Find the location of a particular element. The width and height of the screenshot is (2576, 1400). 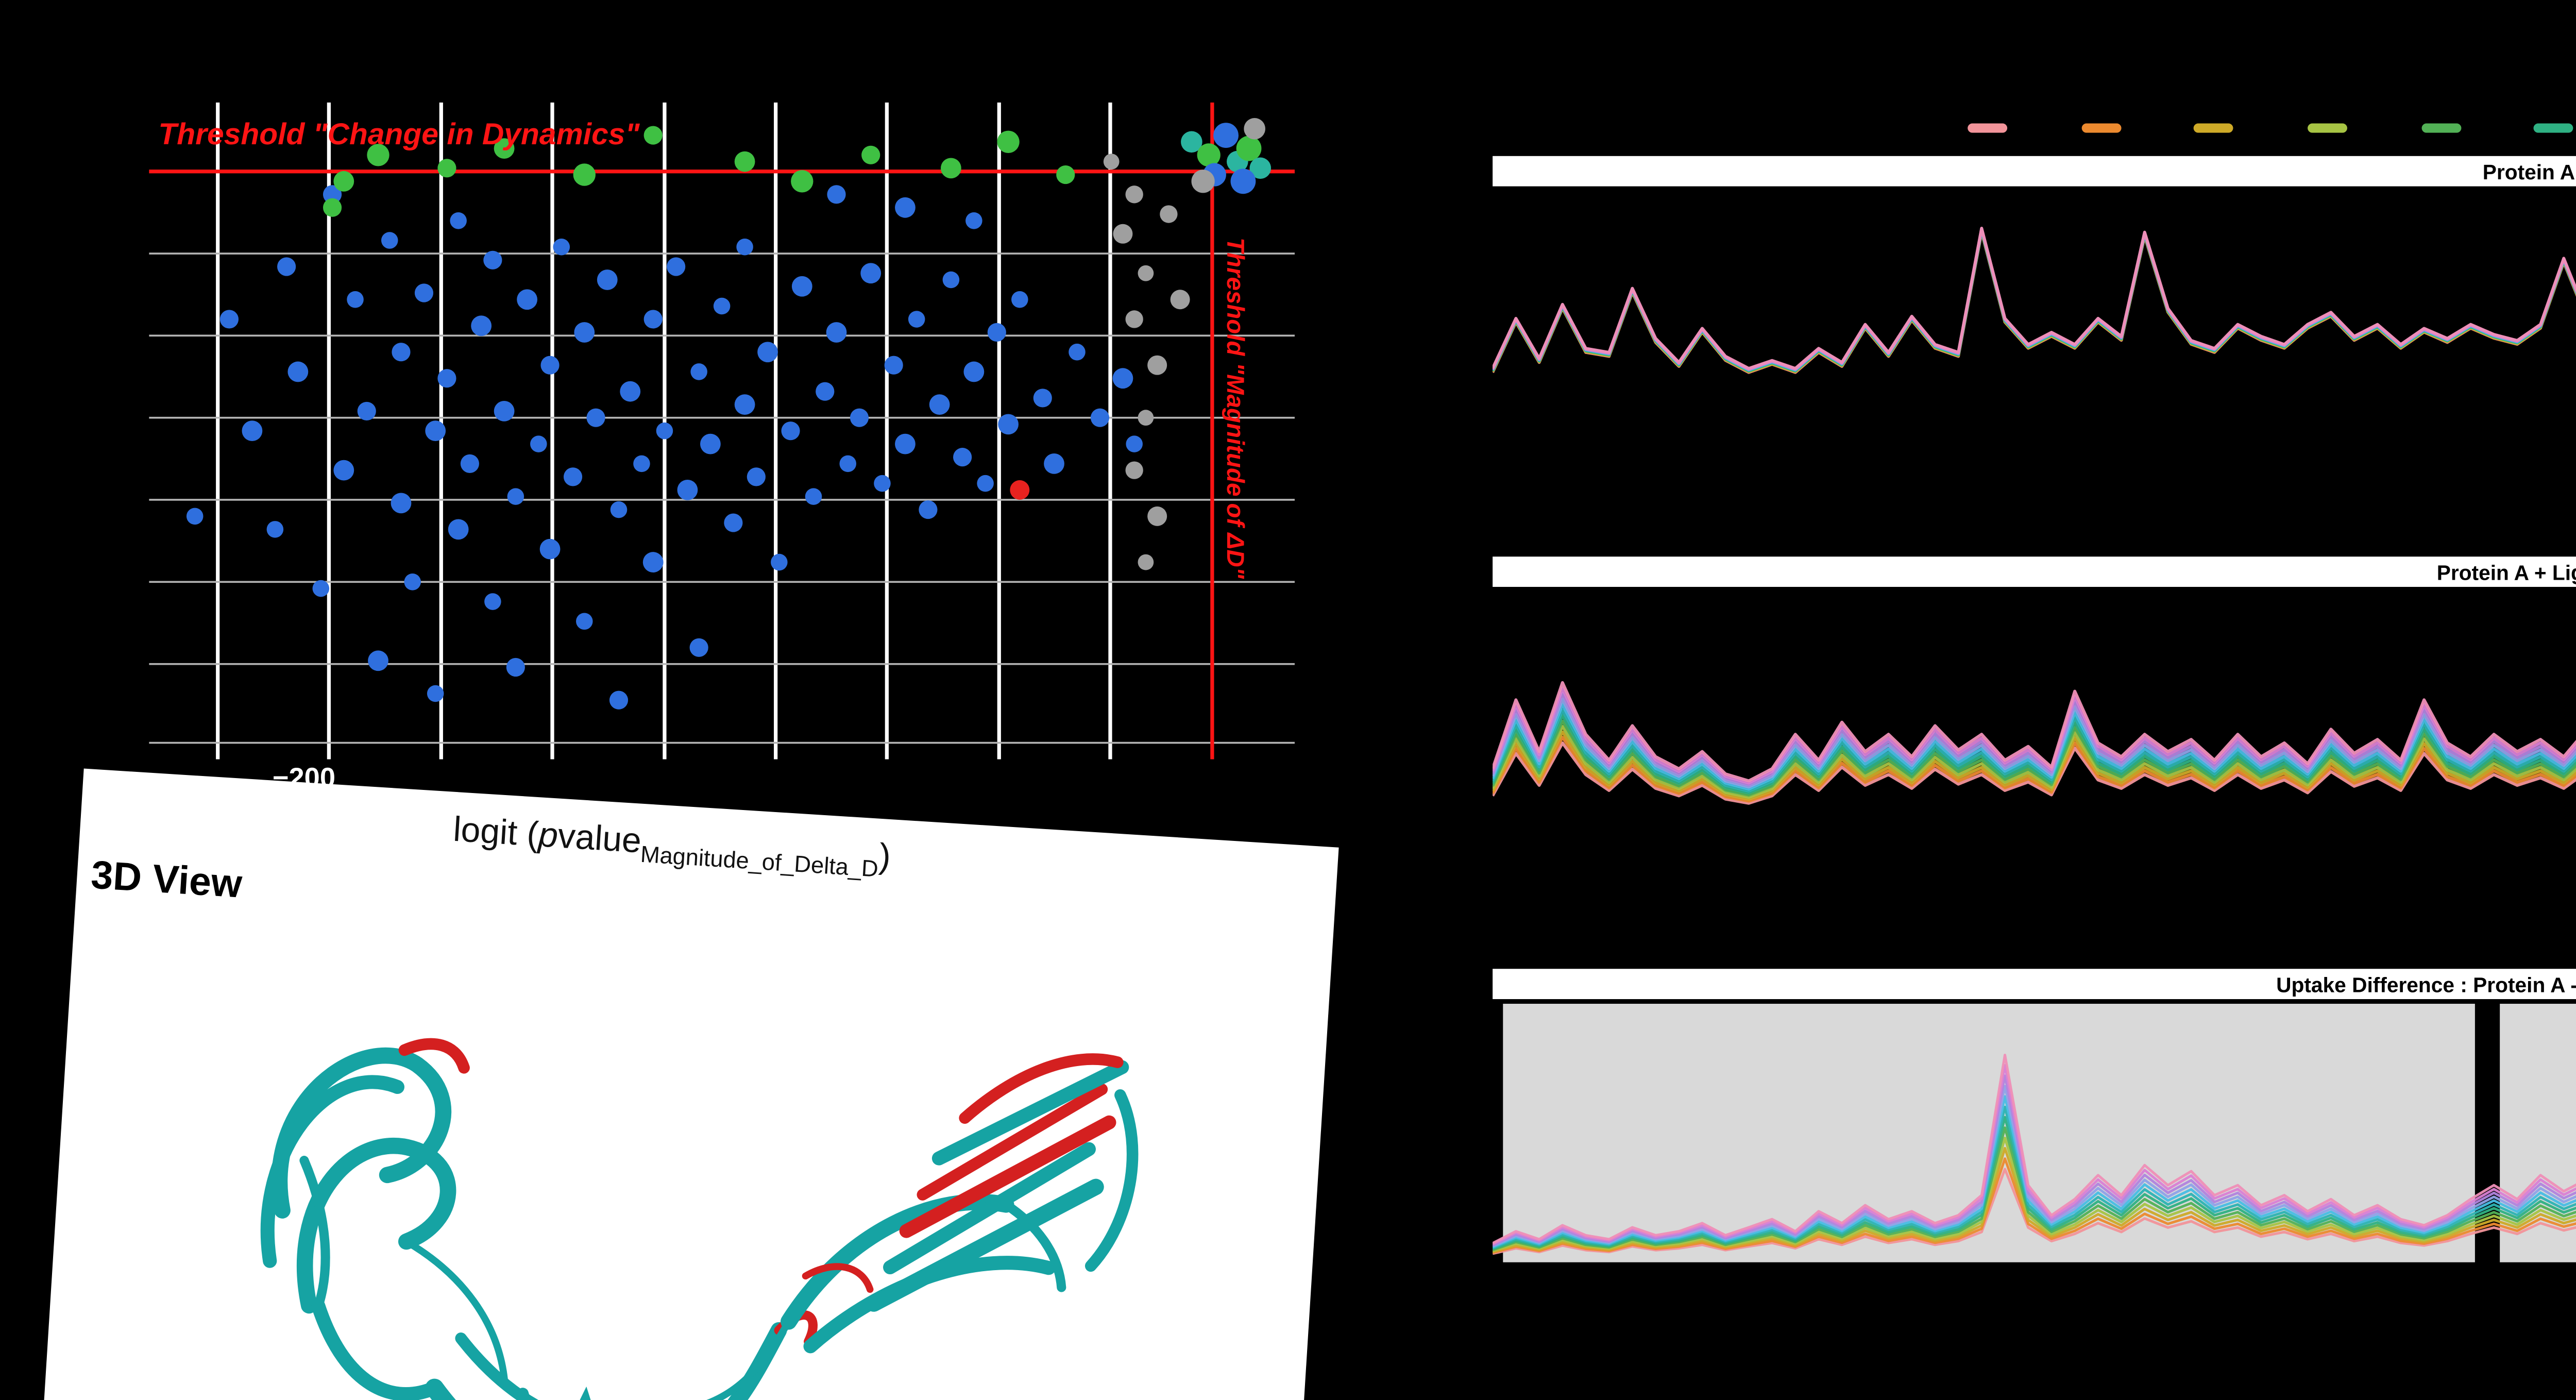

uptake-chart-protein-a-ligand is located at coordinates (2034, 771).